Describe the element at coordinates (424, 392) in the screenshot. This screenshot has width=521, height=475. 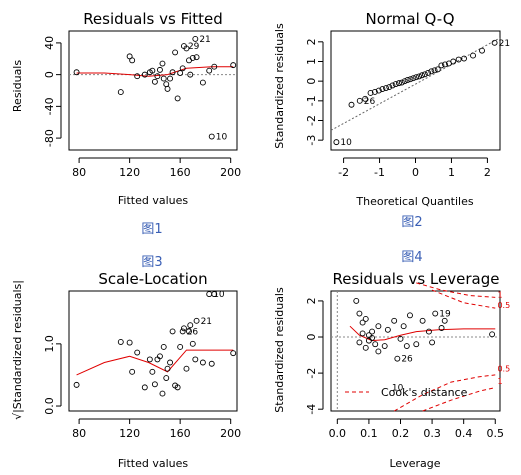
I see `legend-label: Cook's distance` at that location.